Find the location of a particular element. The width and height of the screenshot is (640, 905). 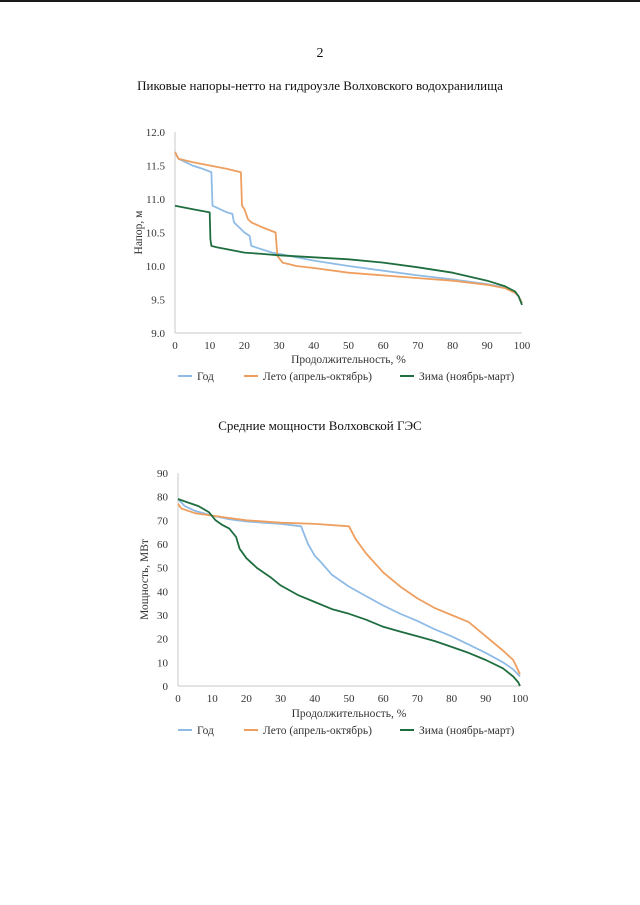

y-tick-label: 80 is located at coordinates (163, 498).